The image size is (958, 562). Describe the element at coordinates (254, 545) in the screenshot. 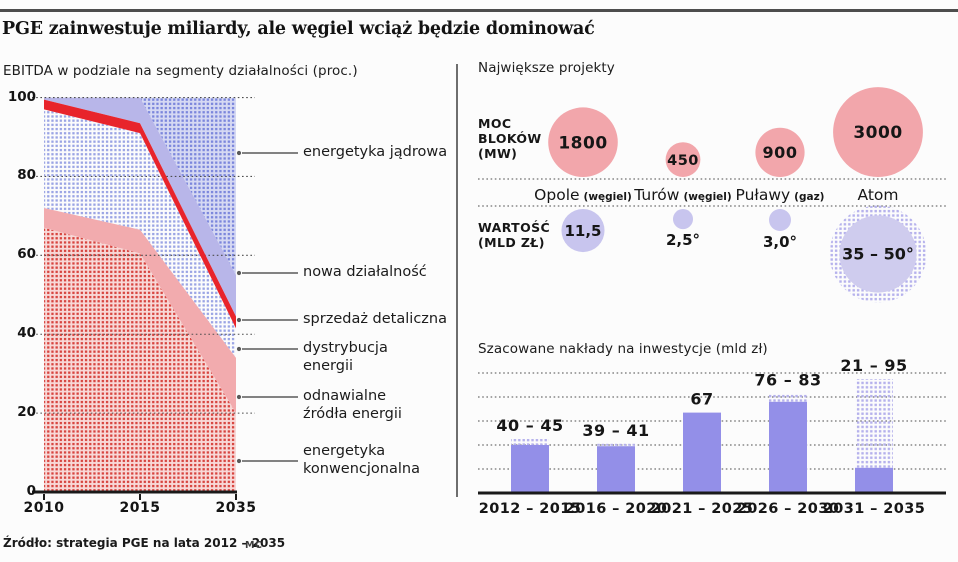

I see `credit-initials: MC` at that location.